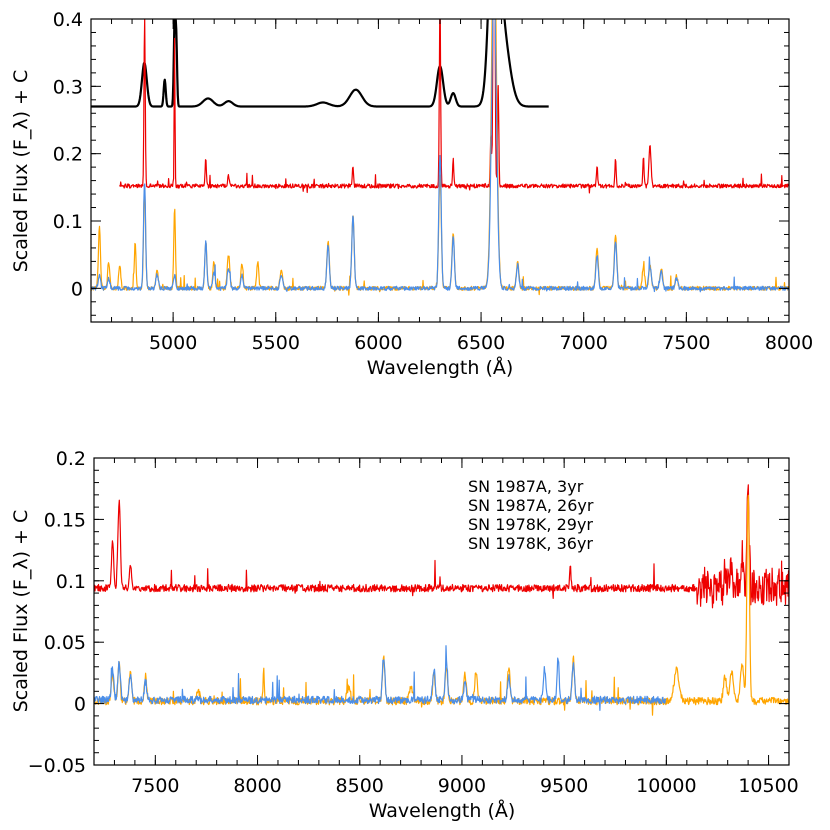  Describe the element at coordinates (526, 486) in the screenshot. I see `legend-entry-1987a-3yr: SN 1987A, 3yr` at that location.